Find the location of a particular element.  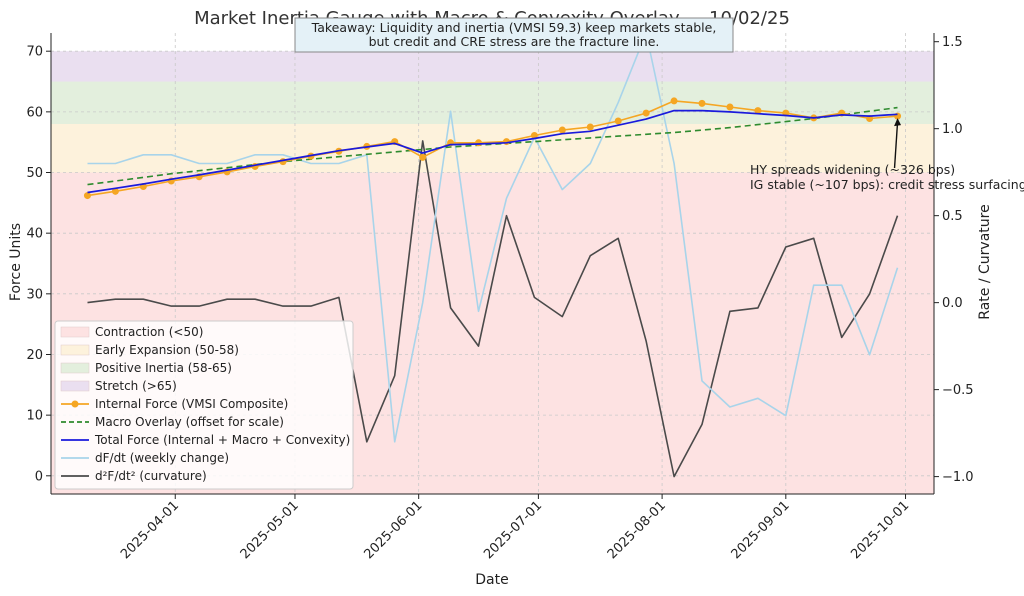

legend-label-7: dF/dt (weekly change) is located at coordinates (162, 458).